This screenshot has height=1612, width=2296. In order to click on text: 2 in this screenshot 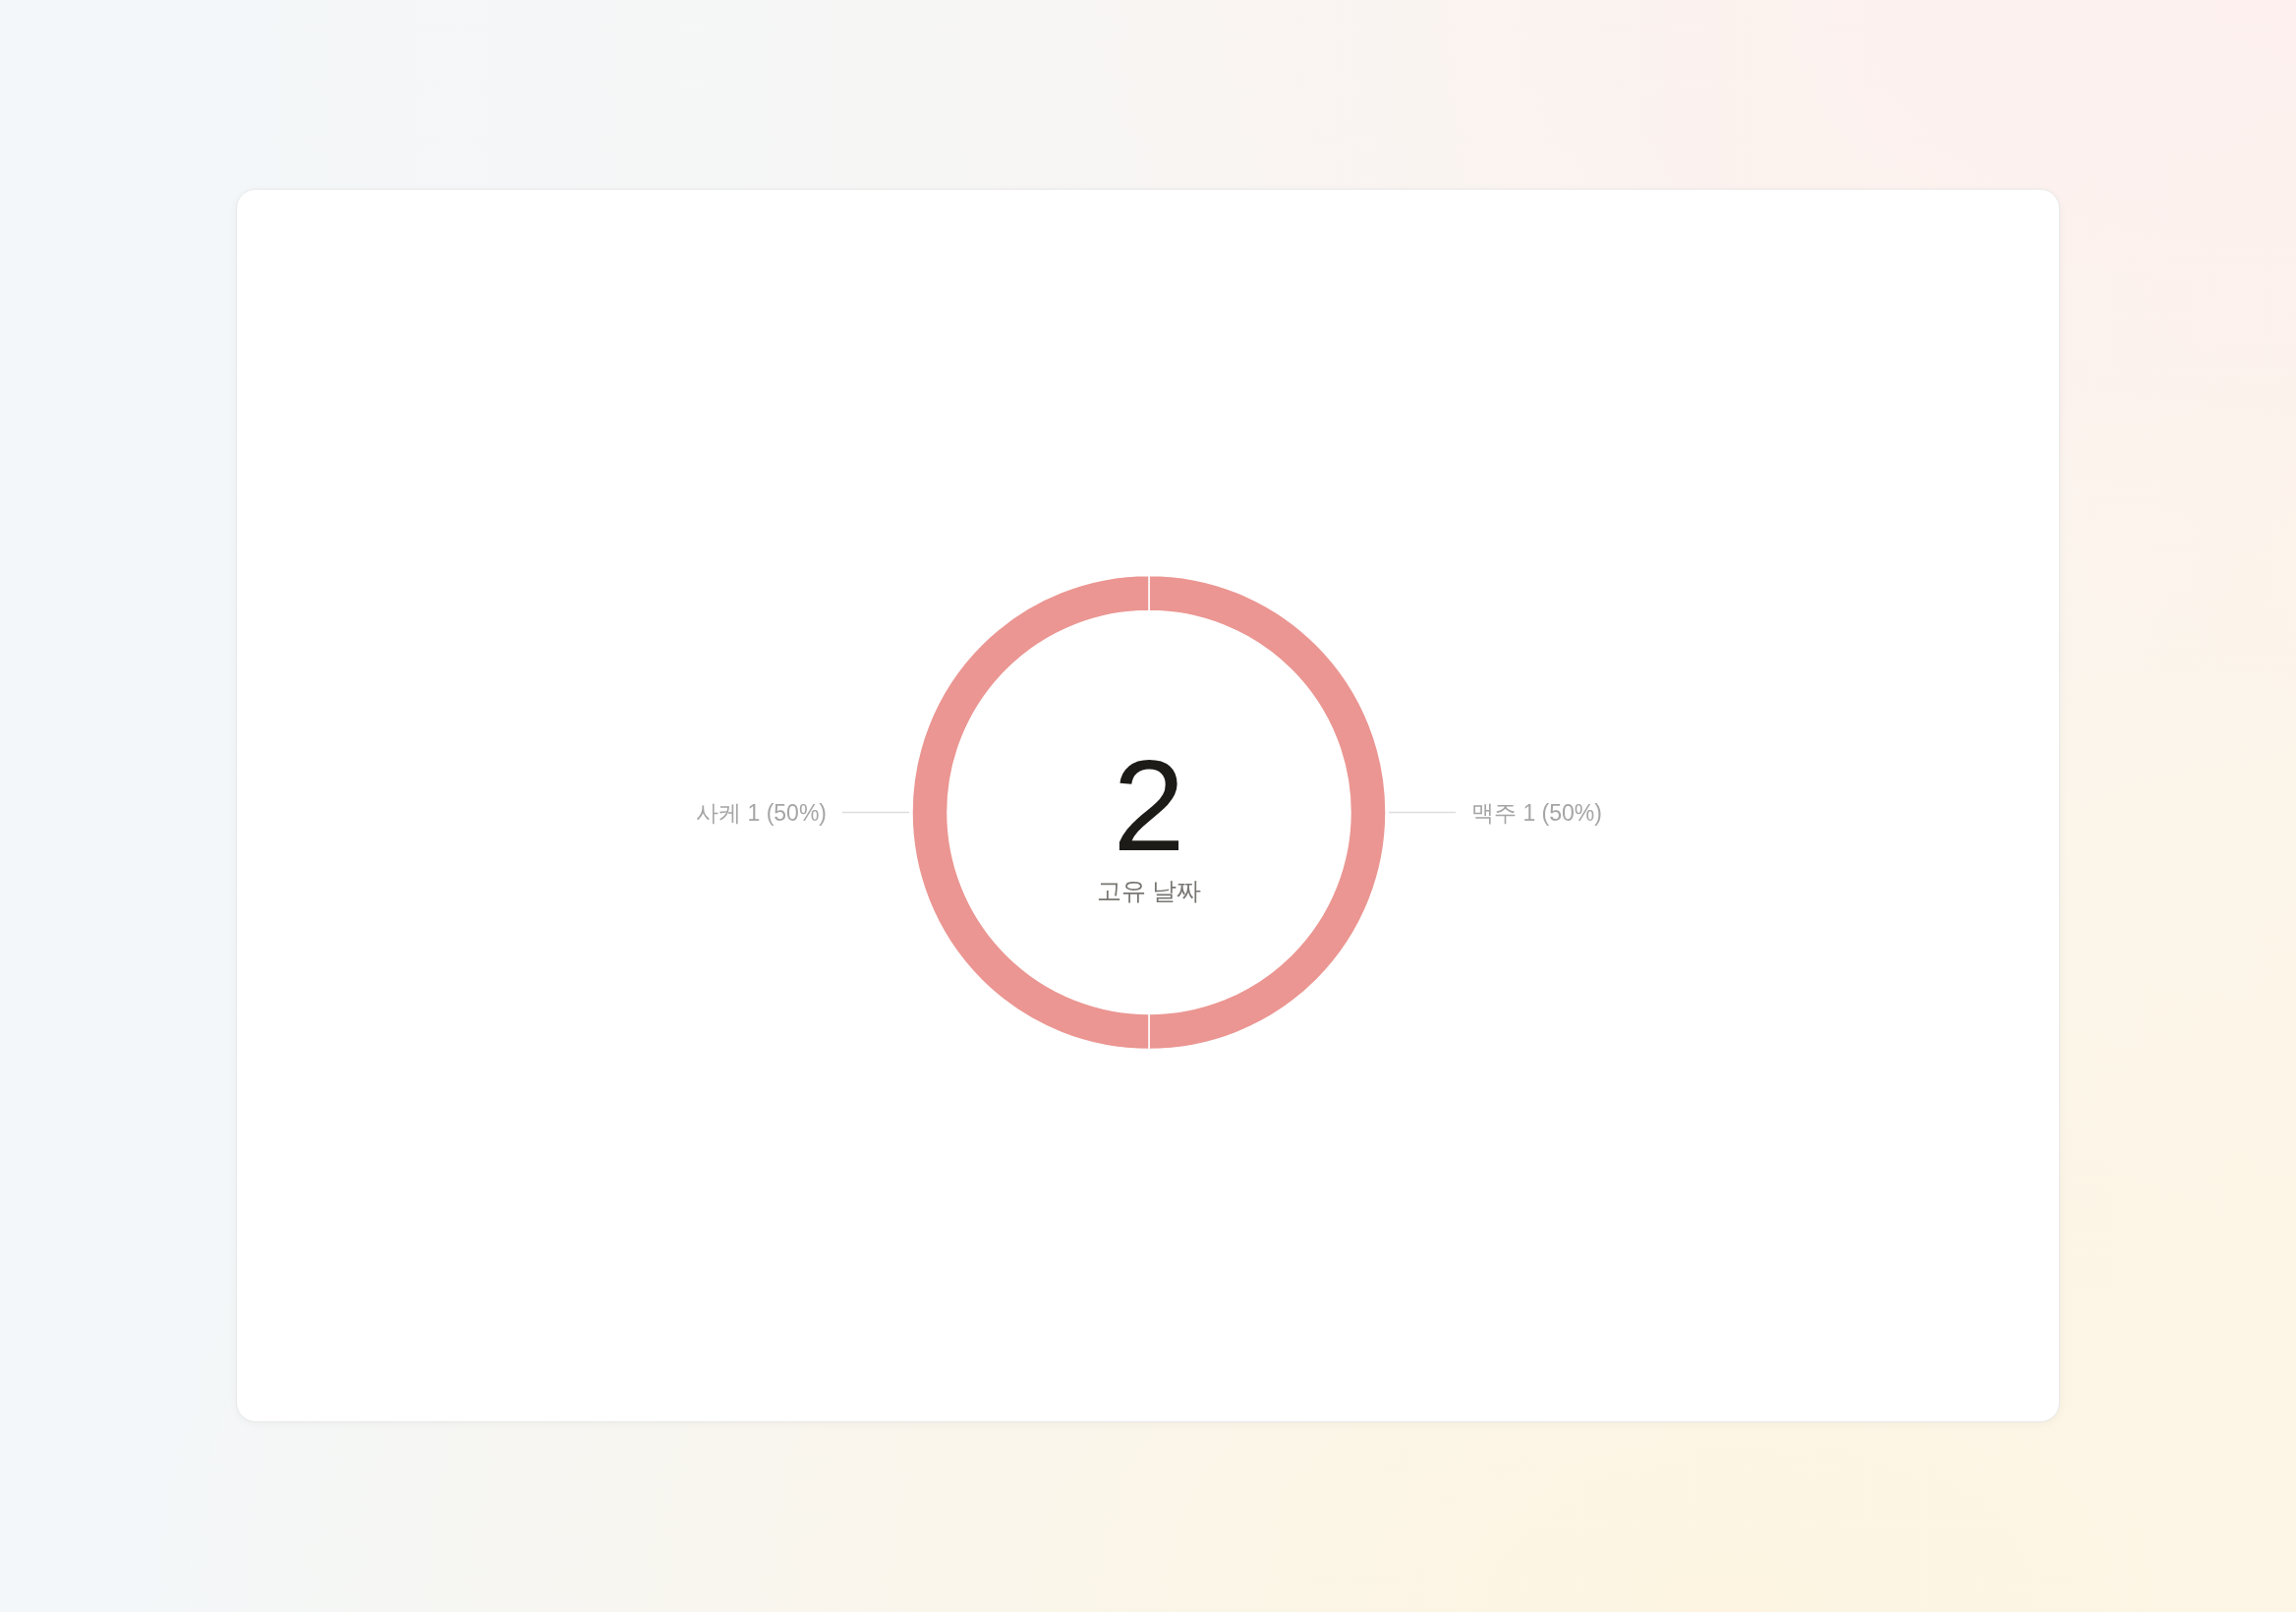, I will do `click(1149, 805)`.